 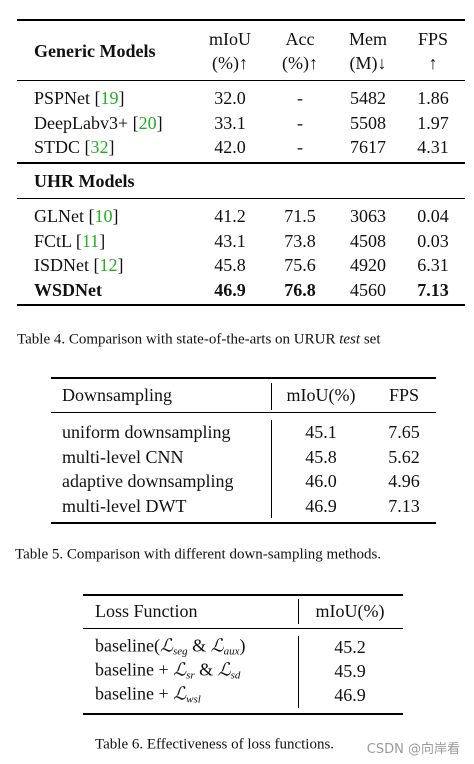 I want to click on label-text: baseline(, so click(x=127, y=645).